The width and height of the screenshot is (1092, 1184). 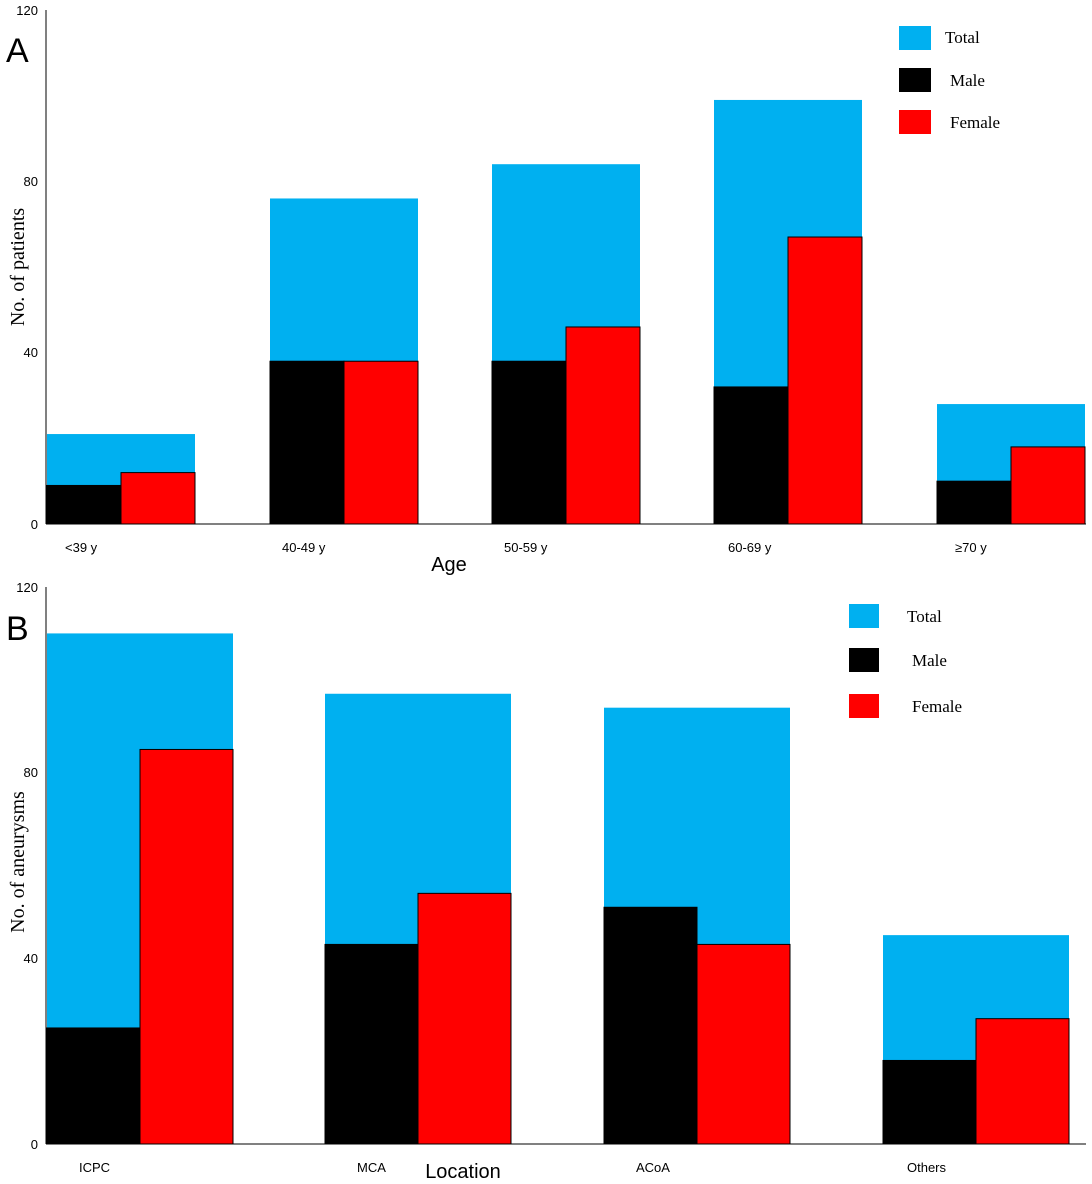 I want to click on panel-b-legend-swatch-total, so click(x=864, y=616).